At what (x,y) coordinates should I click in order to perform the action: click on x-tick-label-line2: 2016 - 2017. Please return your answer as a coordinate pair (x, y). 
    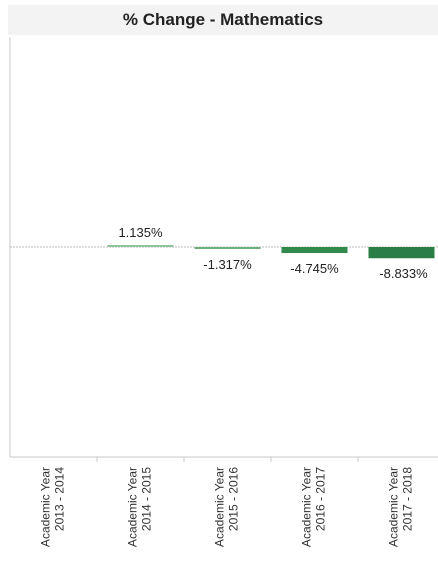
    Looking at the image, I should click on (321, 499).